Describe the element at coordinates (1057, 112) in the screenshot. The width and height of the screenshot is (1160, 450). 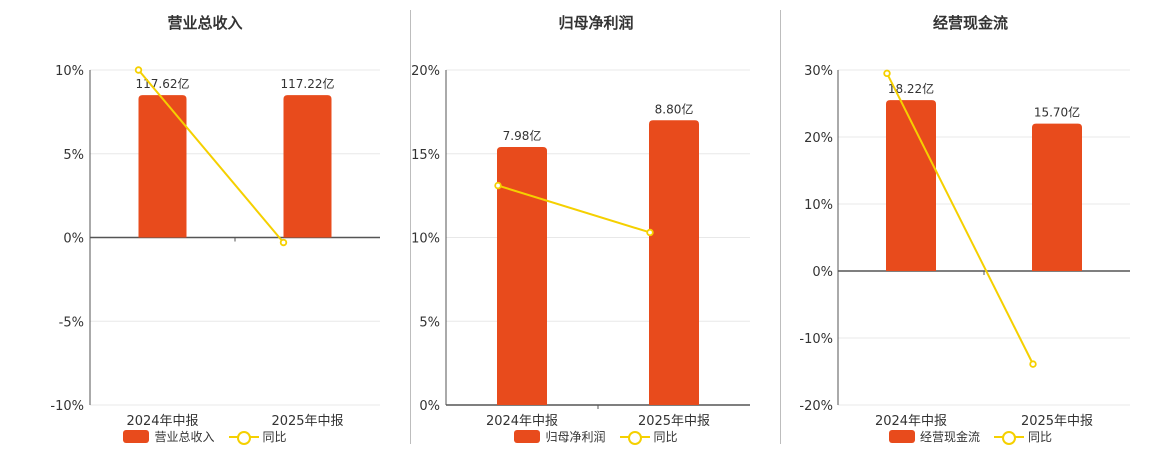
I see `bar-data-label: 15.70亿` at that location.